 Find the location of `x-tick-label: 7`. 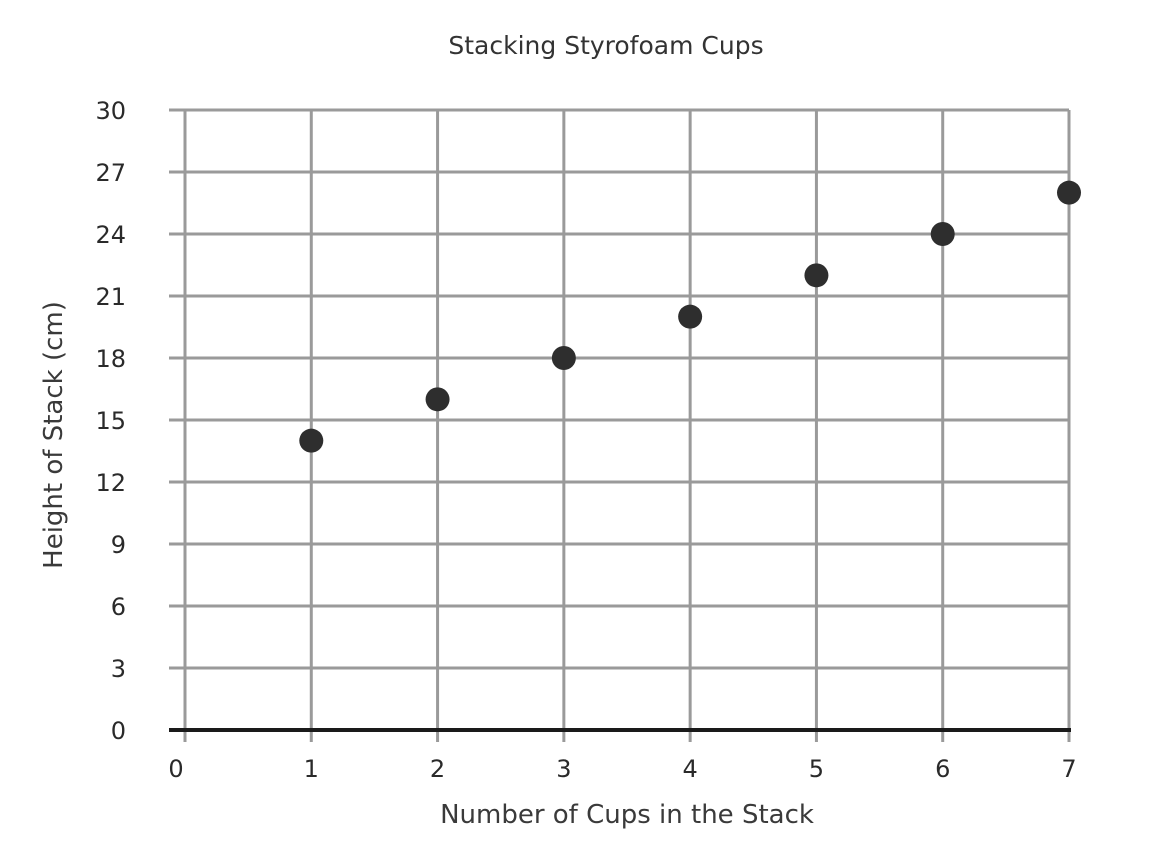

x-tick-label: 7 is located at coordinates (1068, 769).